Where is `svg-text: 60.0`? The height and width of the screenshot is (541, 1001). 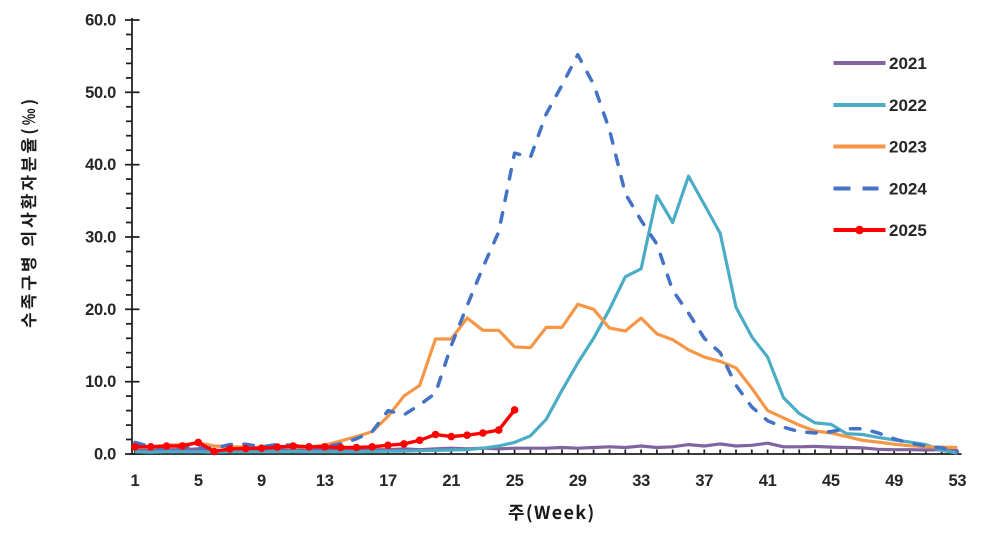 svg-text: 60.0 is located at coordinates (100, 21).